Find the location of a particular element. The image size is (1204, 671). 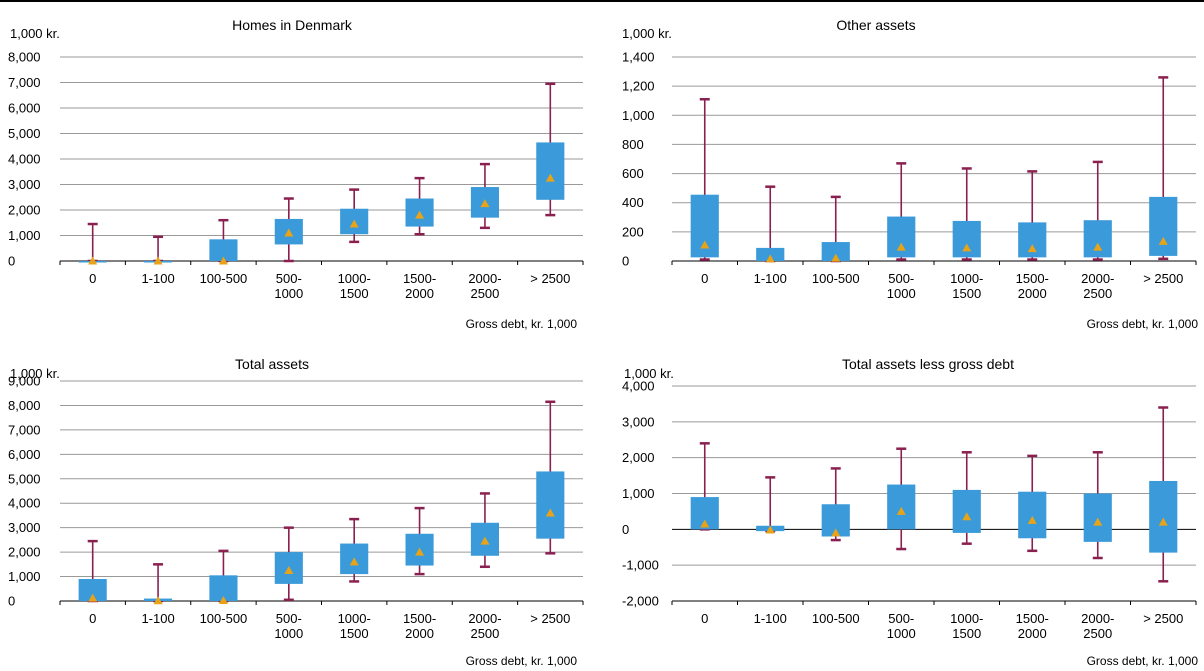

y-tick-label: 9,000 is located at coordinates (24, 381).